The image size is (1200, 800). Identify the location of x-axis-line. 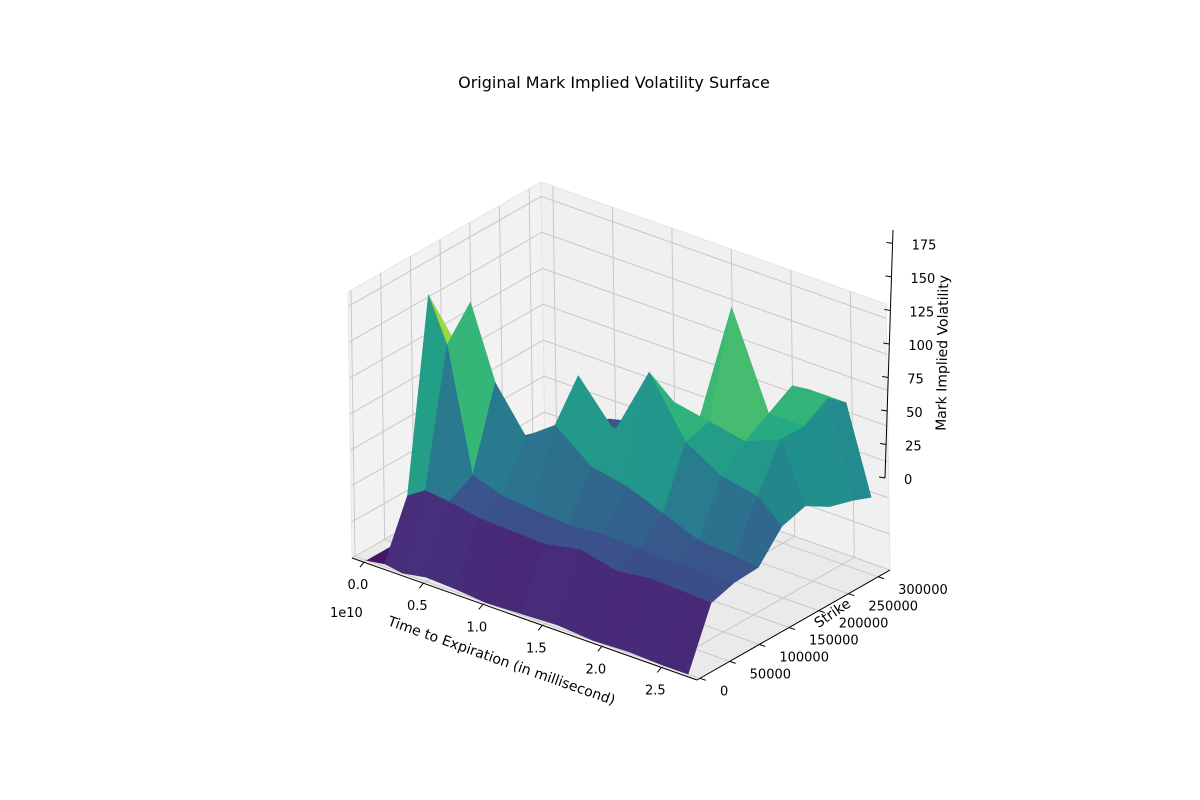
(524, 619).